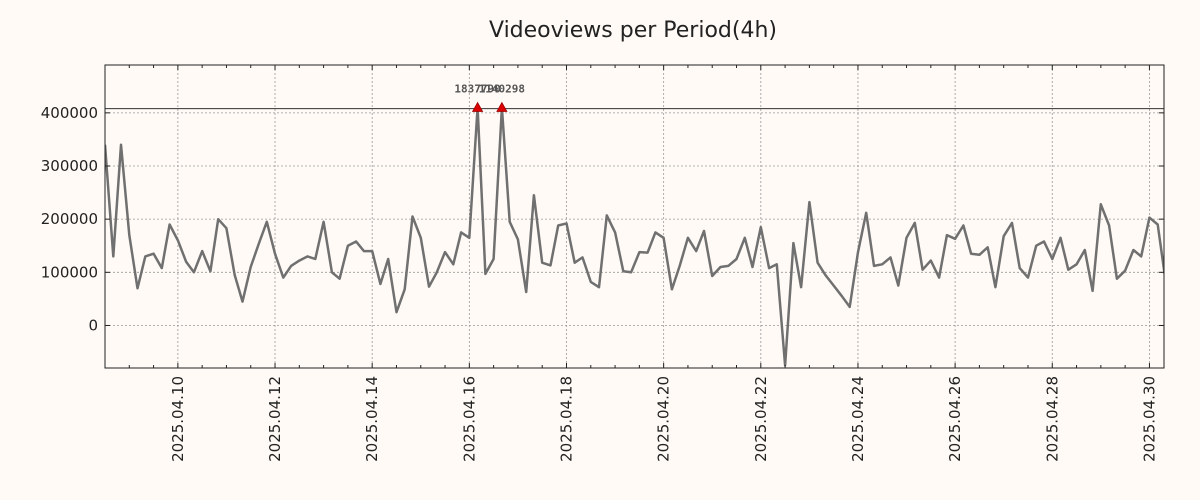 The width and height of the screenshot is (1200, 500). What do you see at coordinates (858, 419) in the screenshot?
I see `x-tick-label: 2025.04.24` at bounding box center [858, 419].